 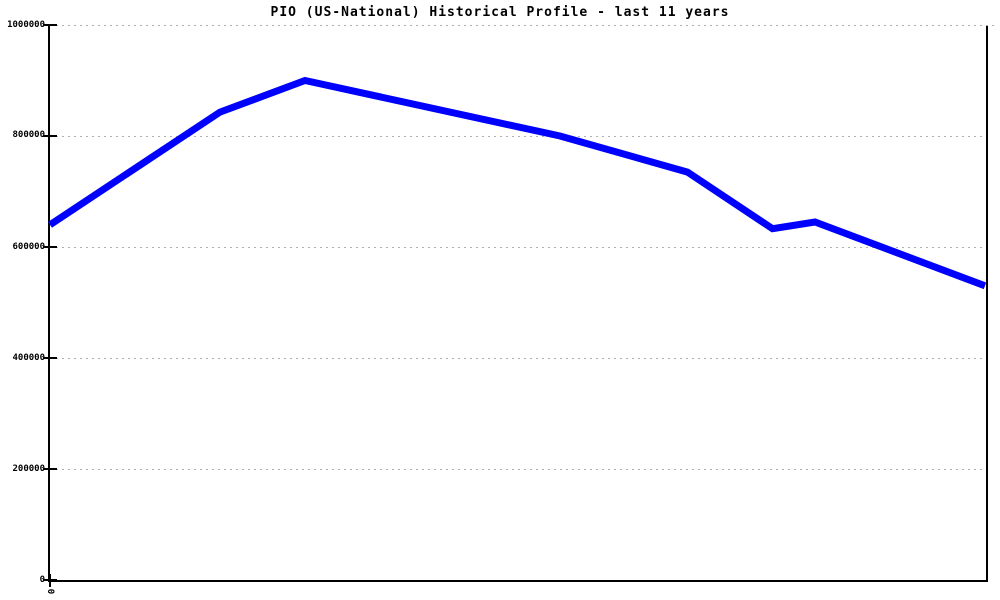 I want to click on x-axis-tick-label: 0, so click(x=50, y=591).